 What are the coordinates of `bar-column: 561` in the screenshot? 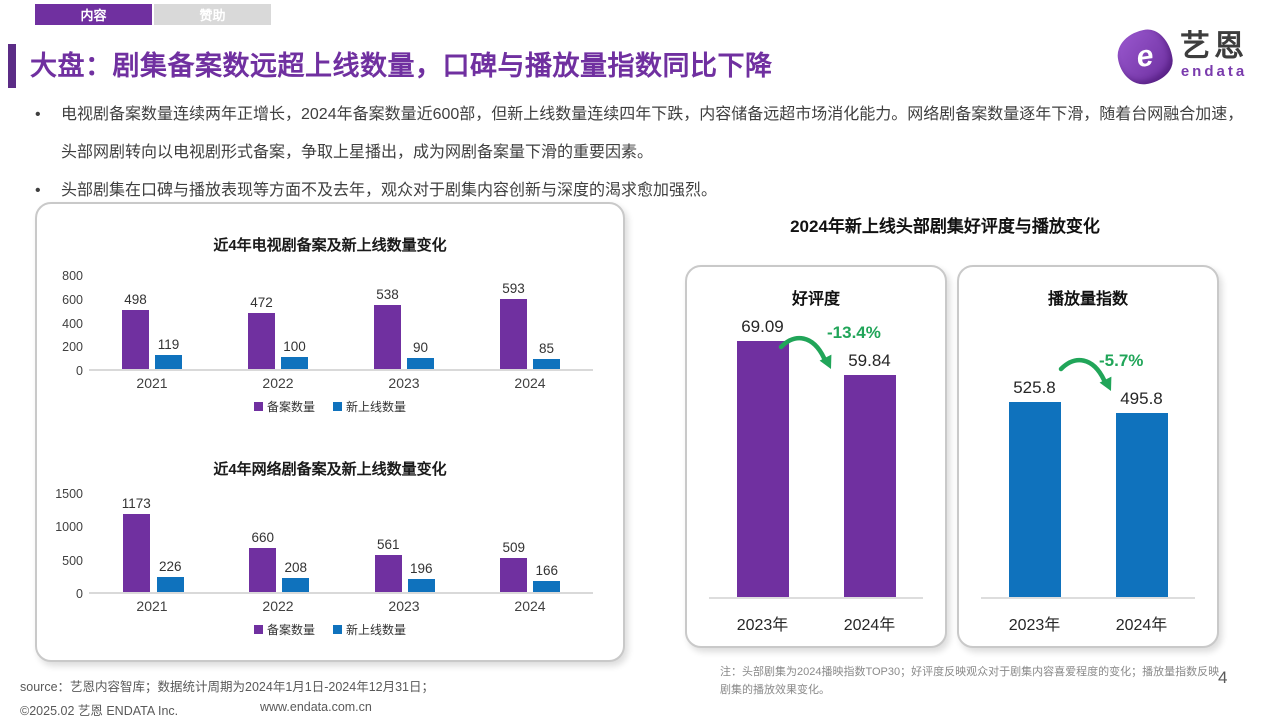 It's located at (388, 564).